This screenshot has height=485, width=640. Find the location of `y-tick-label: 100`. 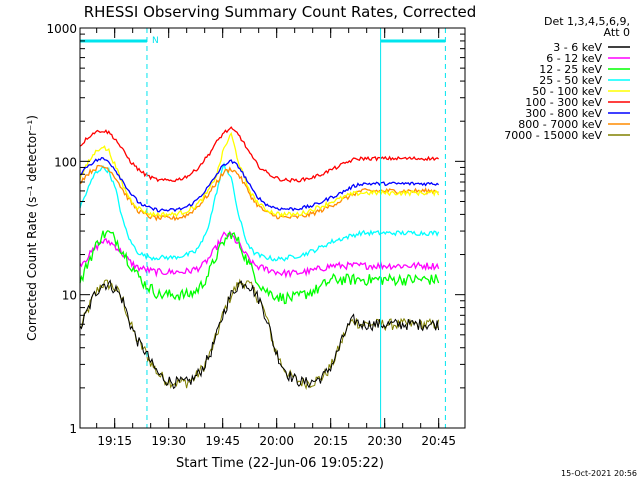

y-tick-label: 100 is located at coordinates (65, 162).